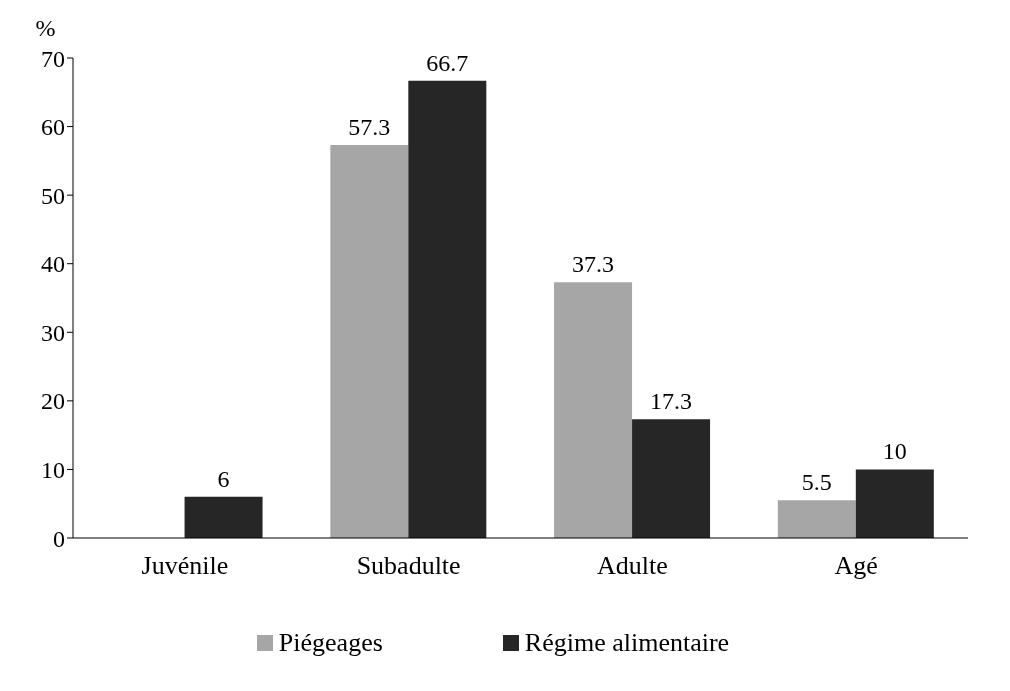  Describe the element at coordinates (53, 195) in the screenshot. I see `y-tick-label: 50` at that location.